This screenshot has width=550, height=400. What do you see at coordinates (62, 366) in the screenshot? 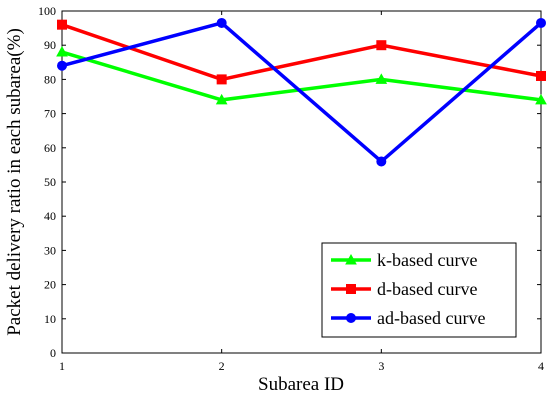
I see `x-tick-label: 1` at bounding box center [62, 366].